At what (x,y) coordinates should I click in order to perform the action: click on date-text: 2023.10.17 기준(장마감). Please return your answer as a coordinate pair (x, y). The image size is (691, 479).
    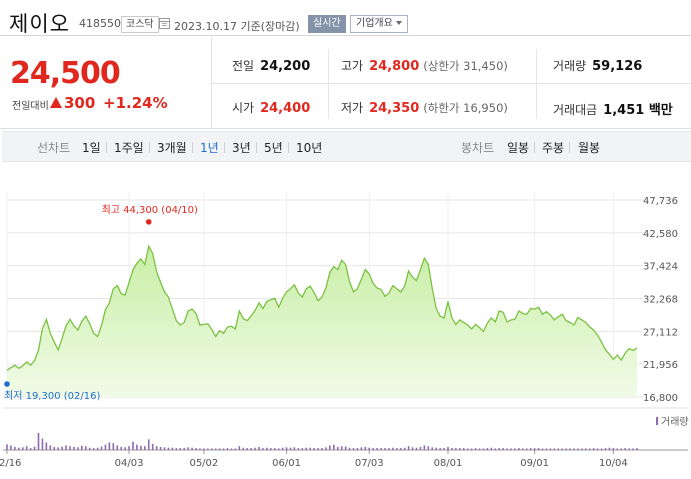
    Looking at the image, I should click on (237, 26).